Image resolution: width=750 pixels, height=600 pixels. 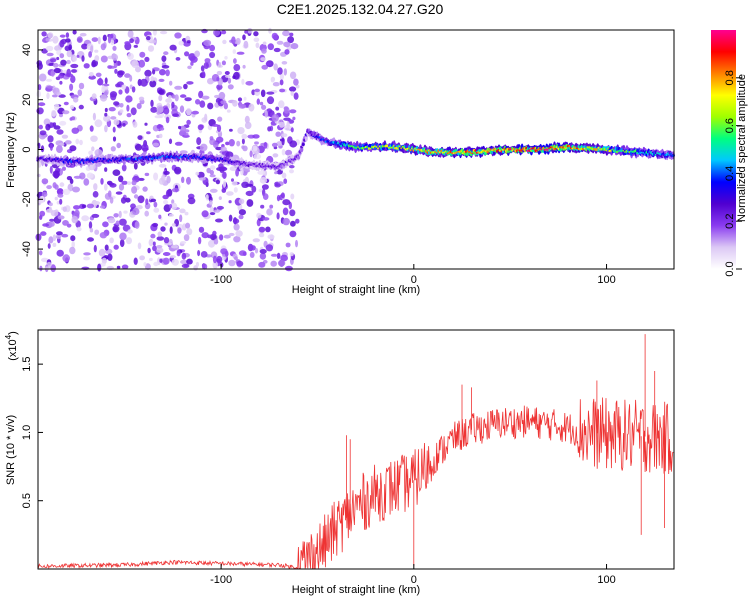 What do you see at coordinates (221, 280) in the screenshot?
I see `spectrogram-x-tick-label: -100` at bounding box center [221, 280].